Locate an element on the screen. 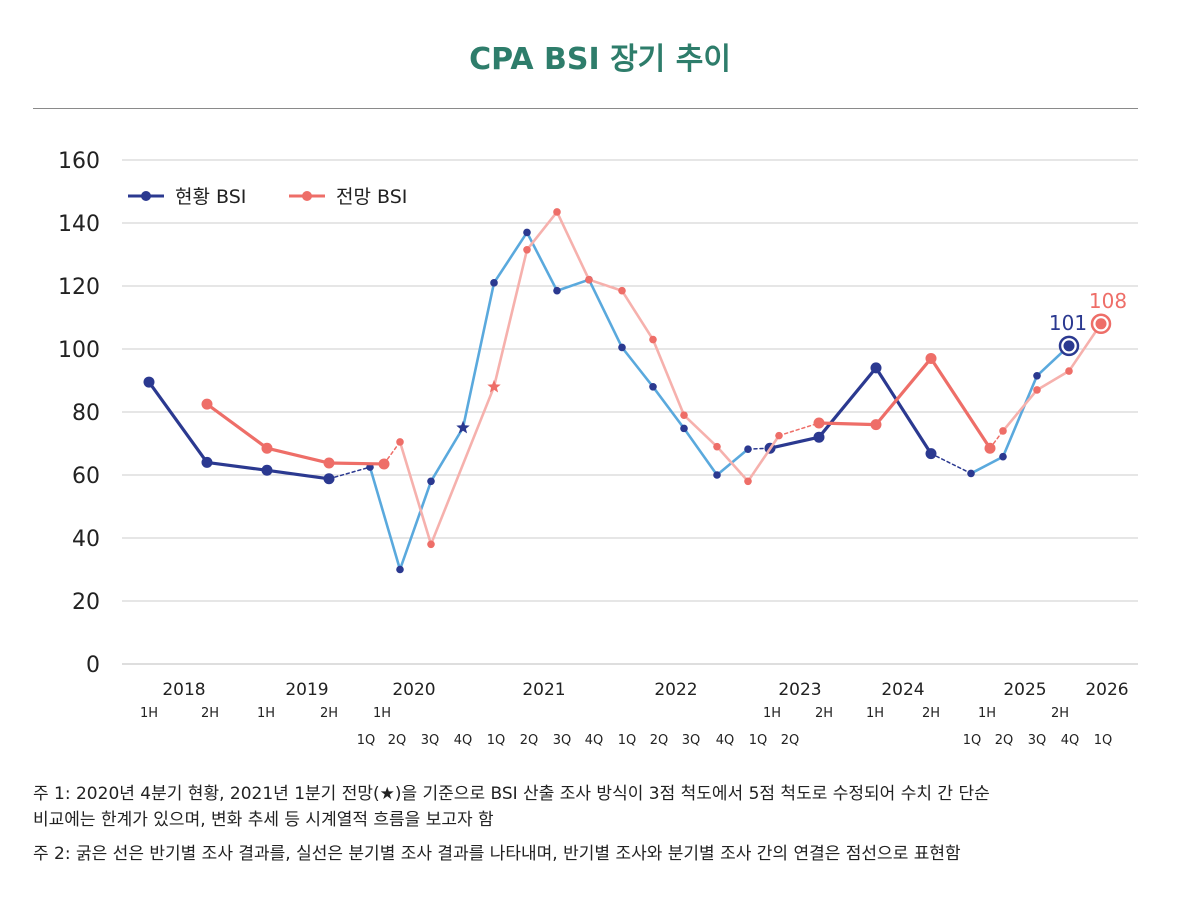 The width and height of the screenshot is (1200, 906). current-star-marker is located at coordinates (463, 427).